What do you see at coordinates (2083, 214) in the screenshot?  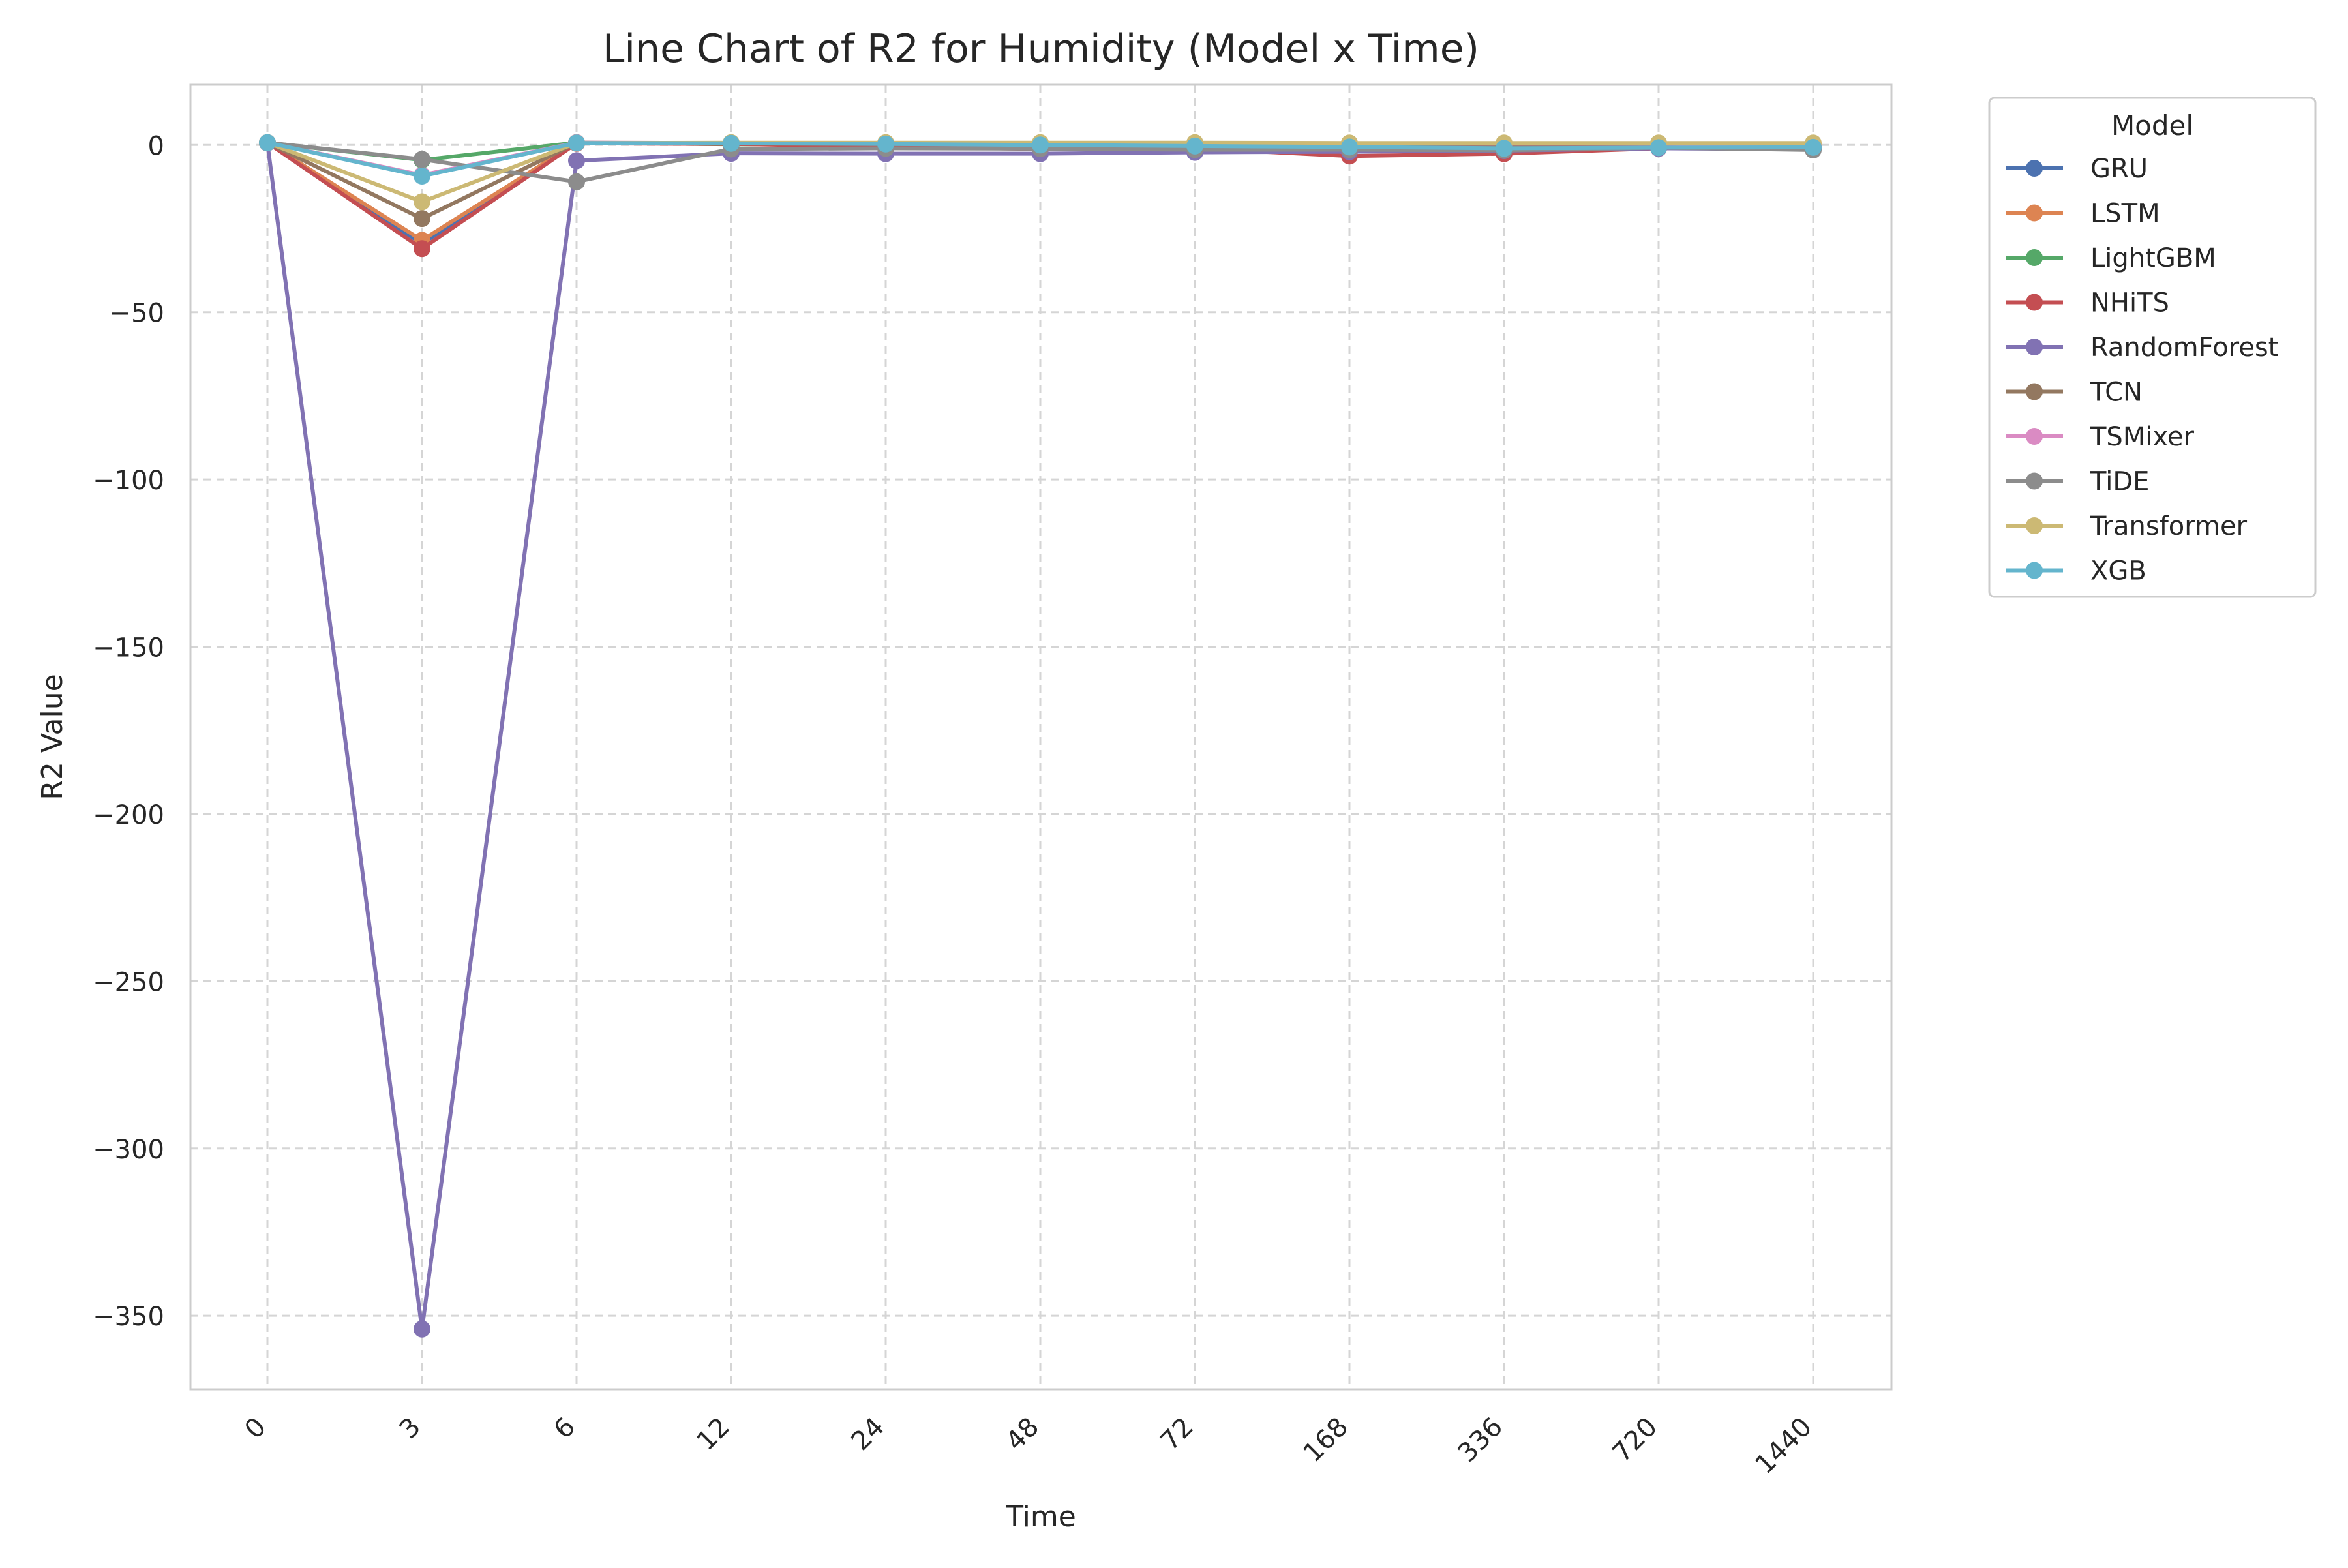 I see `legend-entry-lstm: LSTM` at bounding box center [2083, 214].